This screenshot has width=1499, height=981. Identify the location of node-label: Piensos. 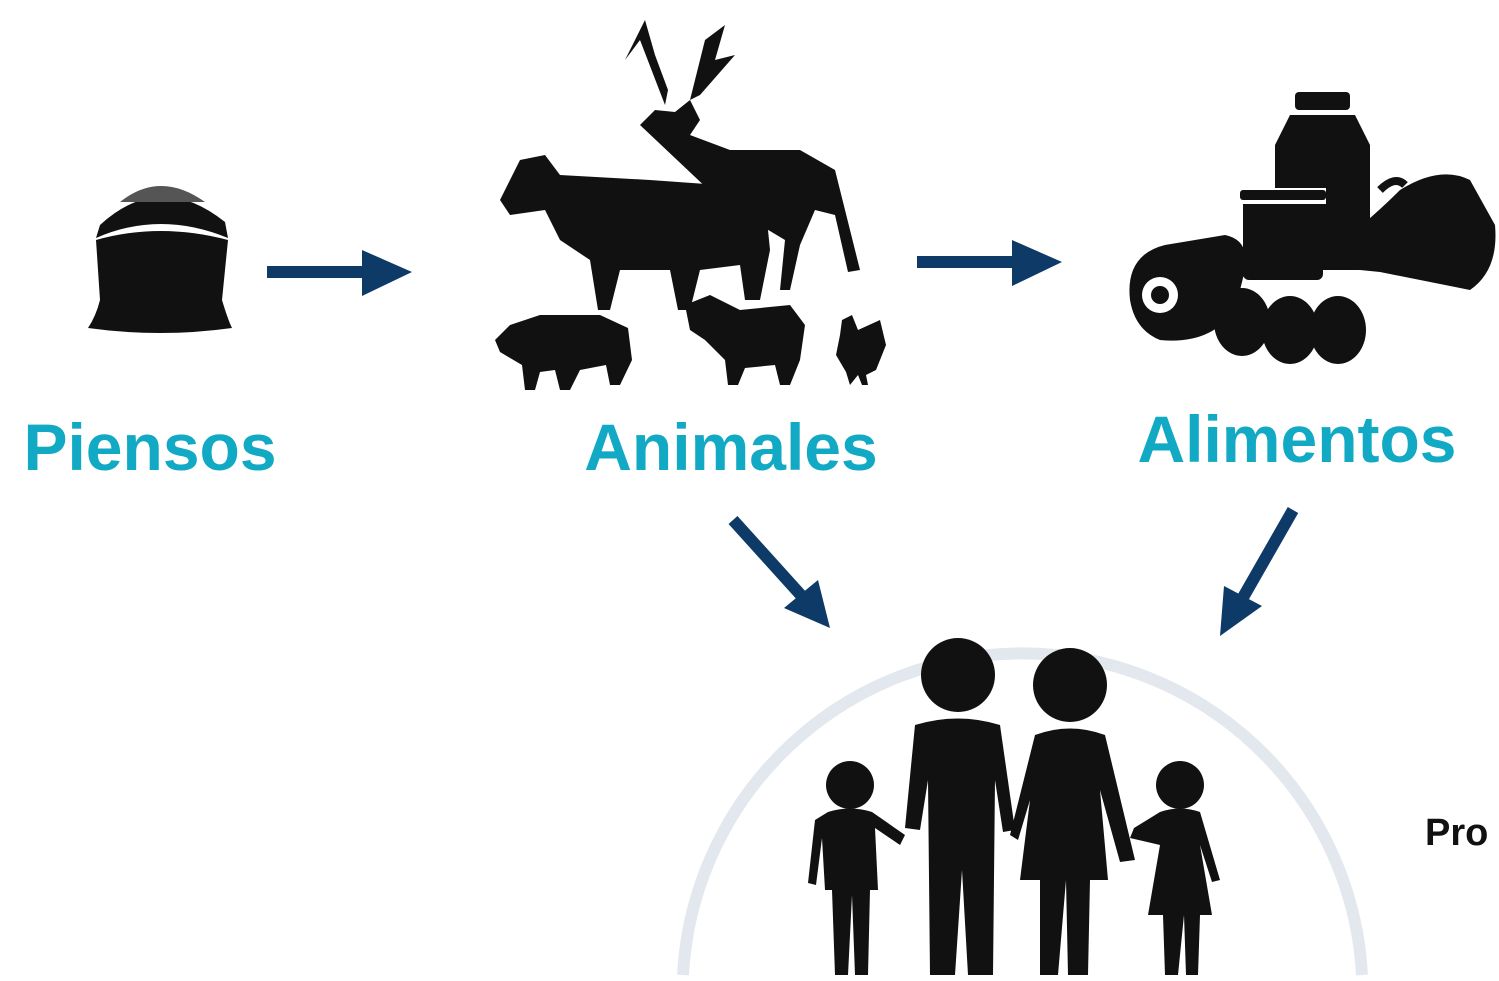
(149, 447).